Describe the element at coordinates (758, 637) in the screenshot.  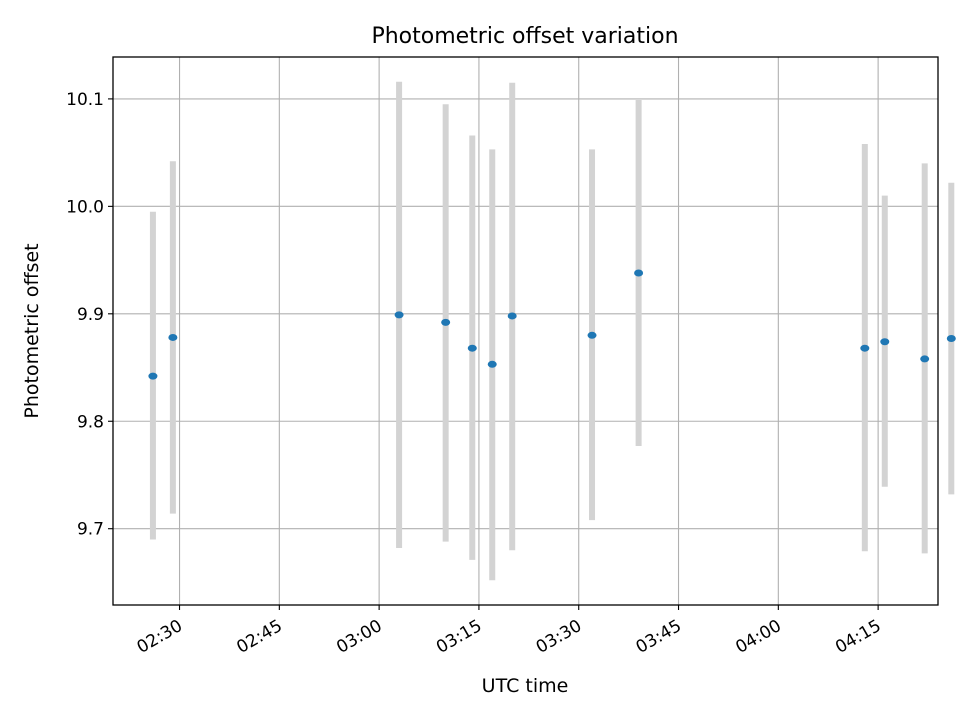
I see `x-tick-label: 04:00` at that location.